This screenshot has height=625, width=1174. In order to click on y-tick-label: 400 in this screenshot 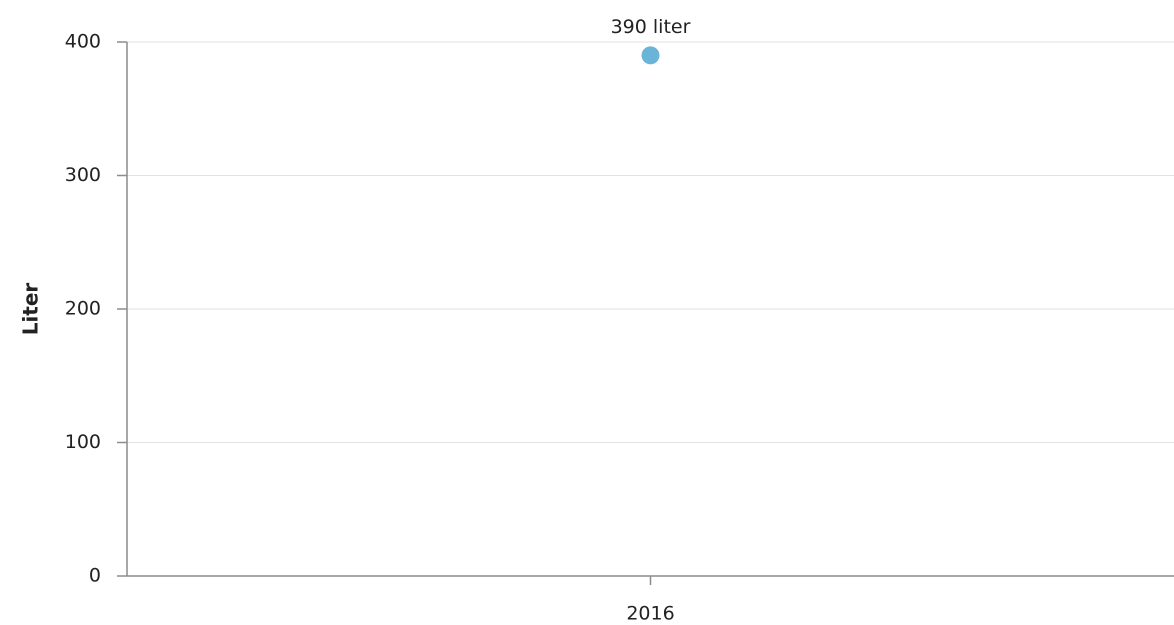, I will do `click(83, 42)`.